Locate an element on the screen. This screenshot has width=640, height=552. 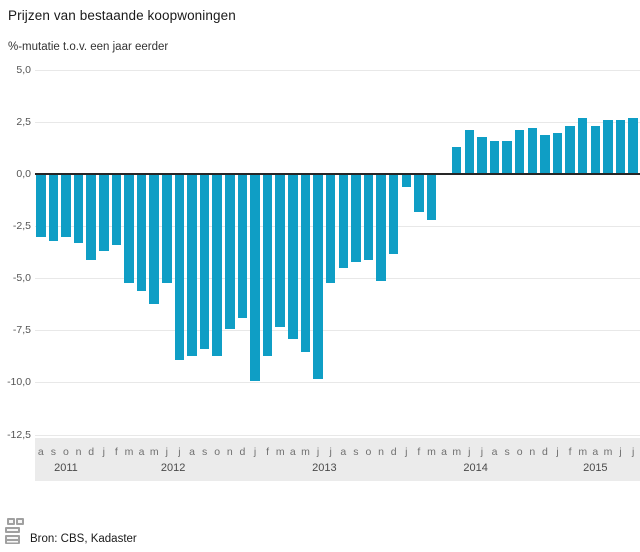
source-label: Bron: CBS, Kadaster is located at coordinates (83, 539).